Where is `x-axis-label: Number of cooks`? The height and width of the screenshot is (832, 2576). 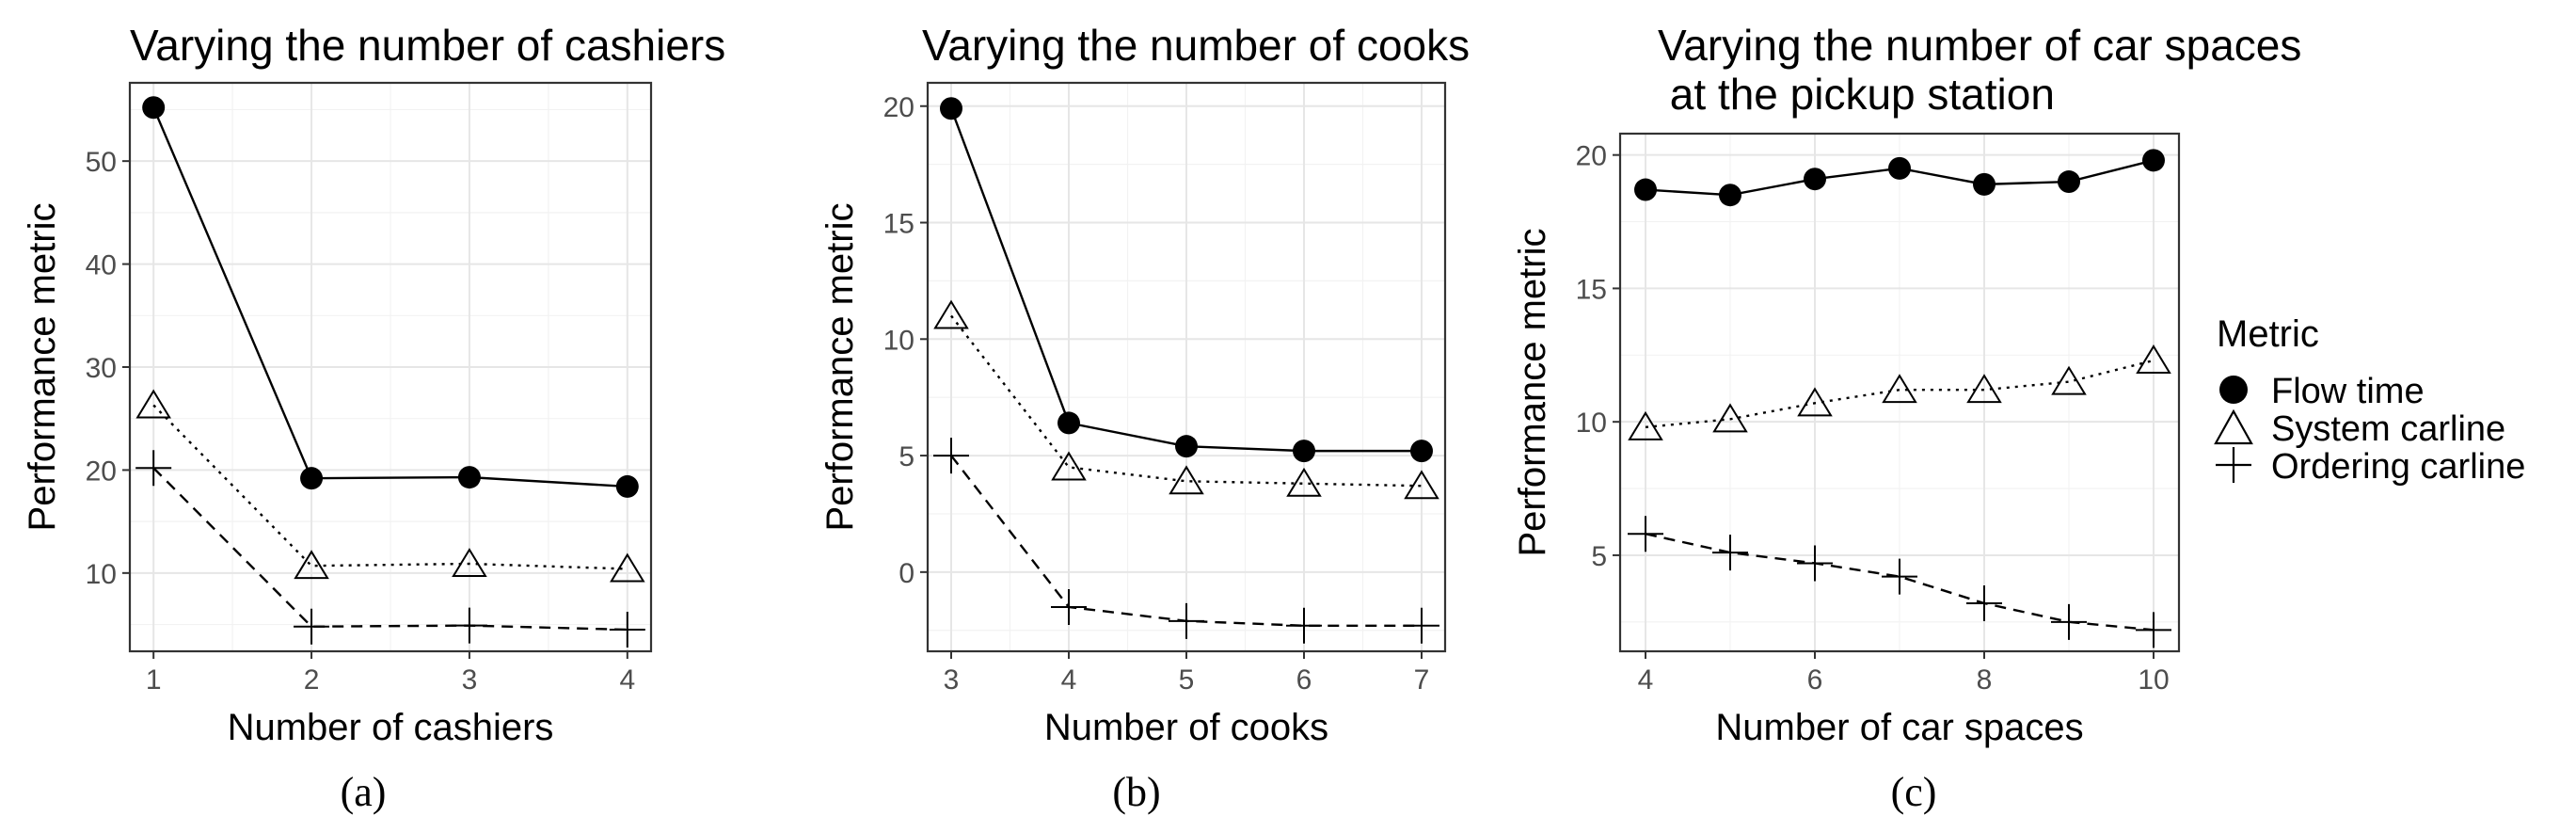 x-axis-label: Number of cooks is located at coordinates (1186, 727).